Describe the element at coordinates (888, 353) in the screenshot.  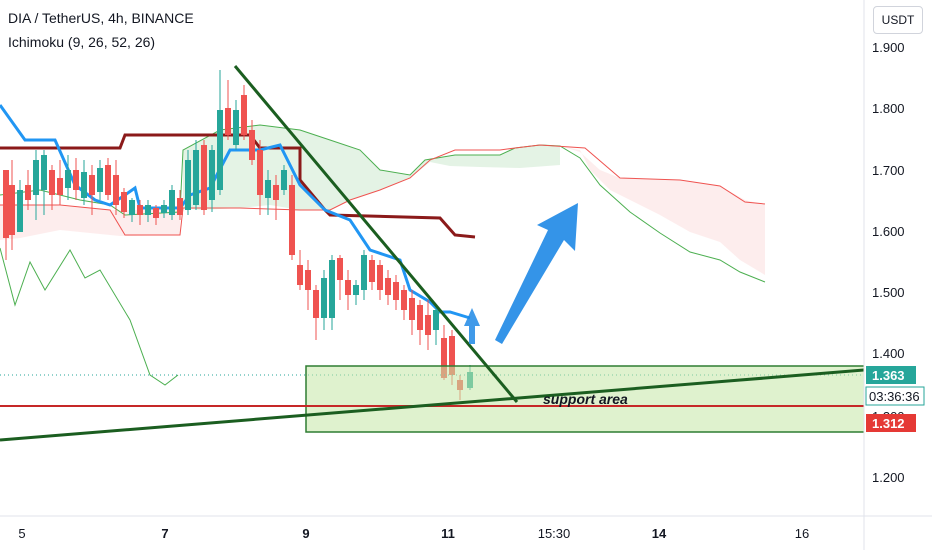
I see `y-tick-label: 1.400` at that location.